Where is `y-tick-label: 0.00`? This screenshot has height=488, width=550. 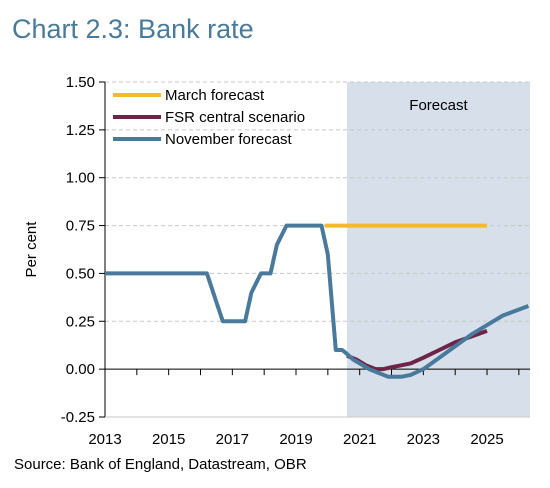
y-tick-label: 0.00 is located at coordinates (80, 369).